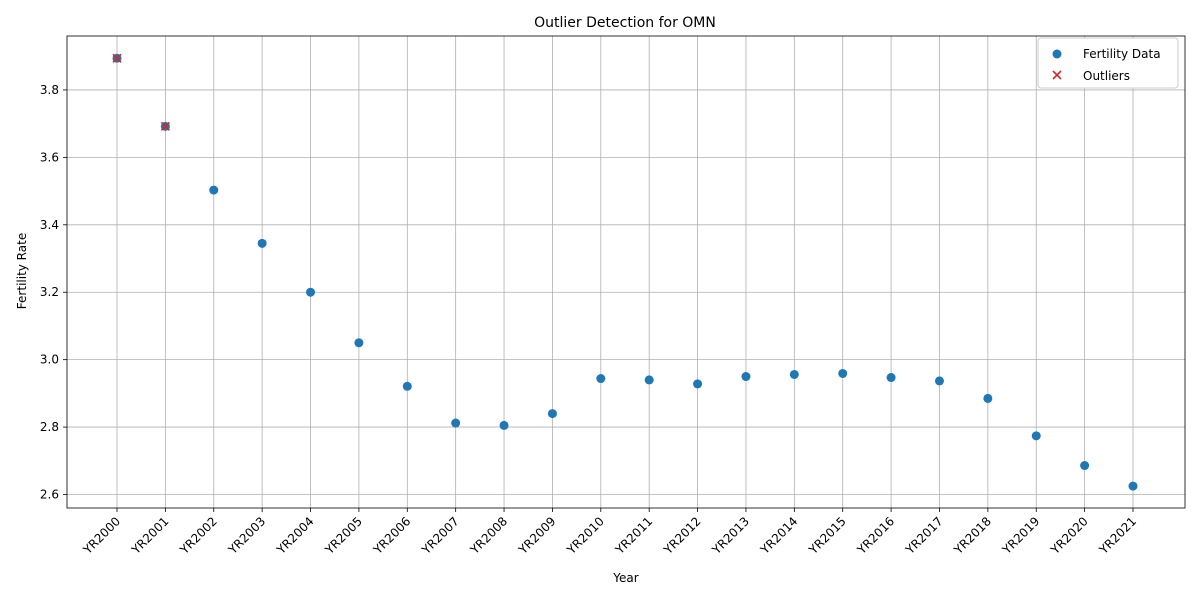  I want to click on legend-label-outliers: Outliers, so click(1106, 76).